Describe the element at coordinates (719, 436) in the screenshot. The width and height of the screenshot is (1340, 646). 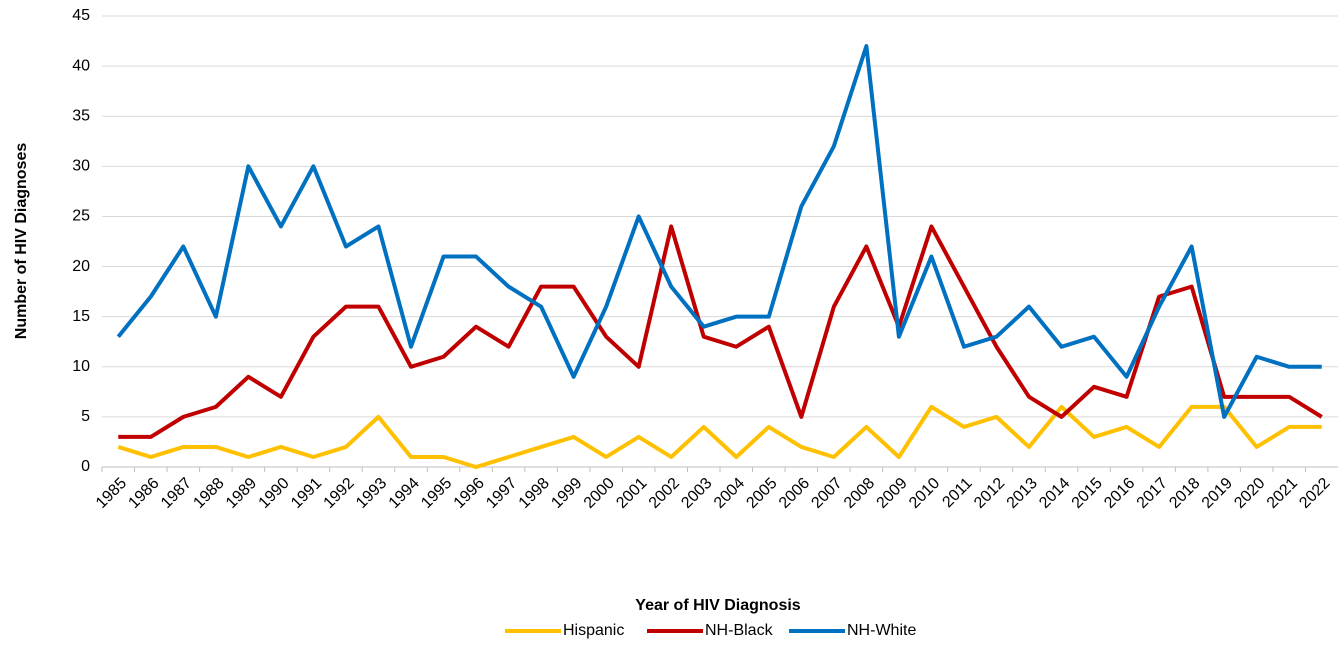
I see `series-line` at that location.